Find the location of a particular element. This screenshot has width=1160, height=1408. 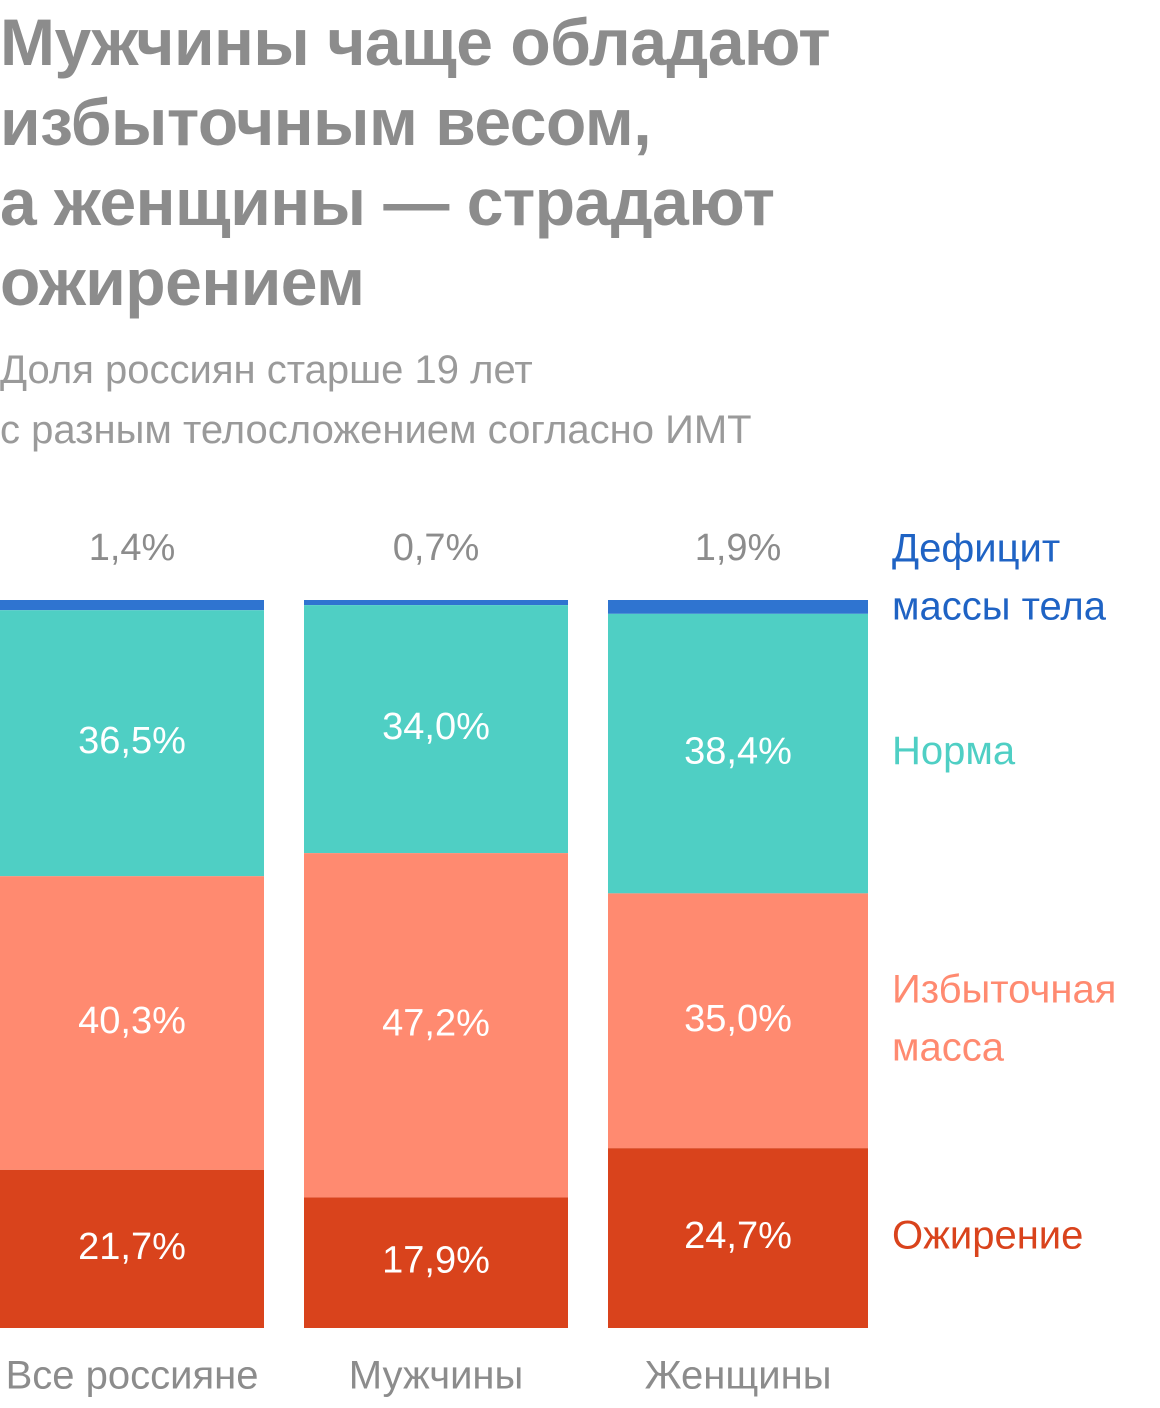

bar-value-label: 17,9% is located at coordinates (436, 1261).